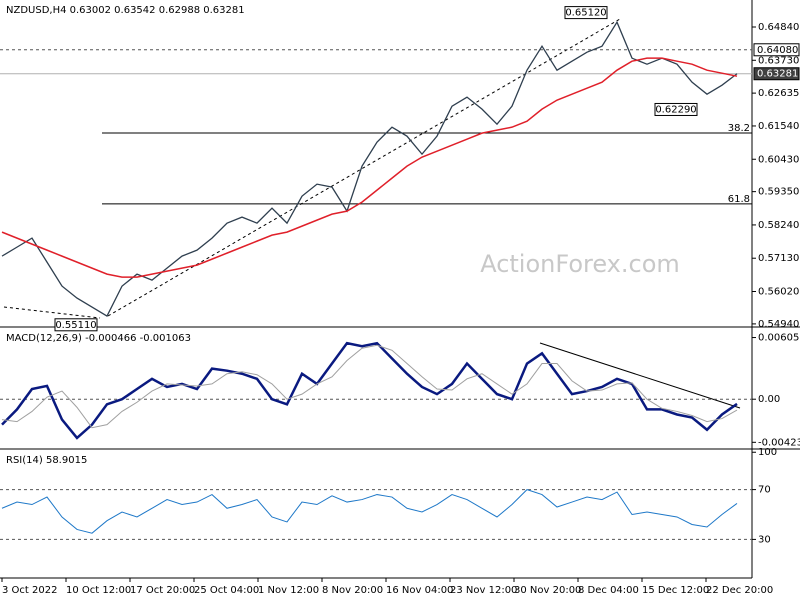  I want to click on level-label: 0.63281, so click(777, 74).